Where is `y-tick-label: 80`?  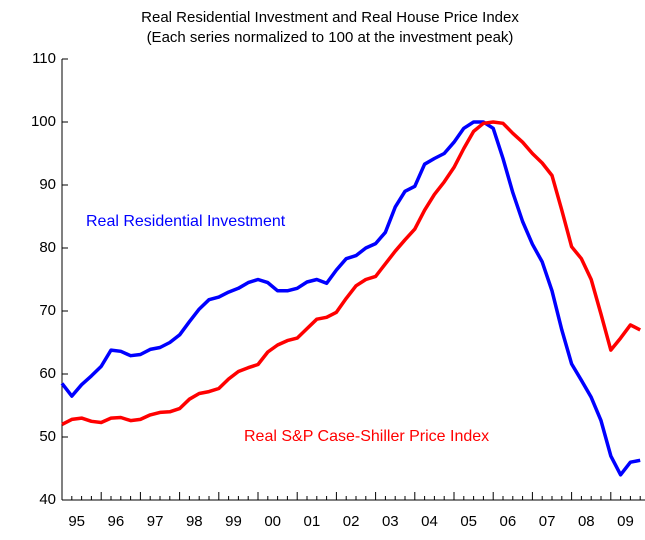
y-tick-label: 80 is located at coordinates (47, 247).